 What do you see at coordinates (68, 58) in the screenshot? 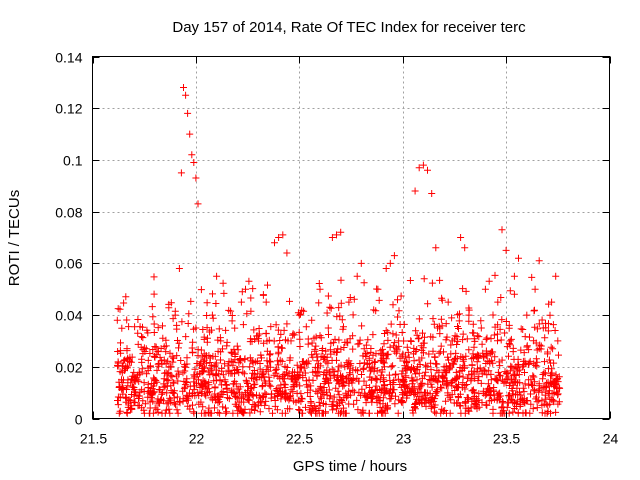
I see `y-tick-label: 0.14` at bounding box center [68, 58].